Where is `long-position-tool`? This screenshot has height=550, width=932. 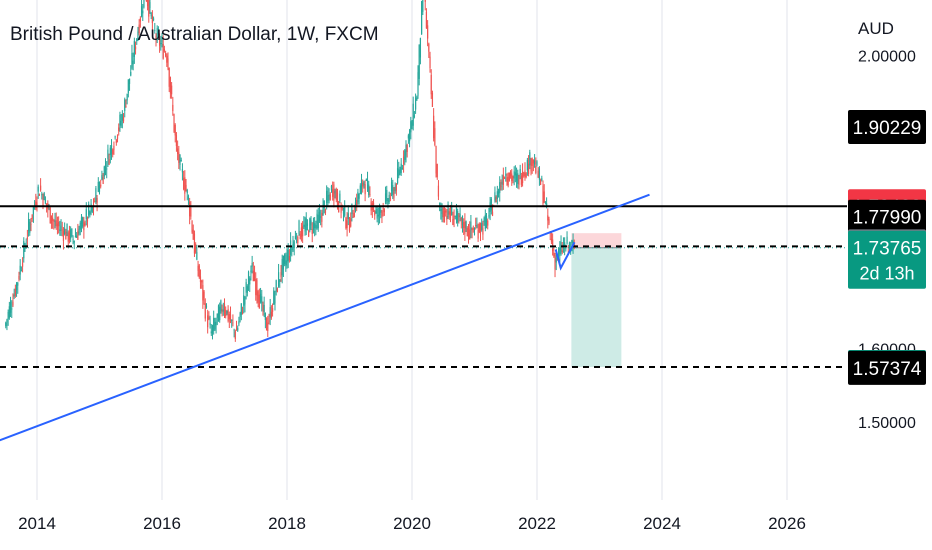
long-position-tool is located at coordinates (596, 300).